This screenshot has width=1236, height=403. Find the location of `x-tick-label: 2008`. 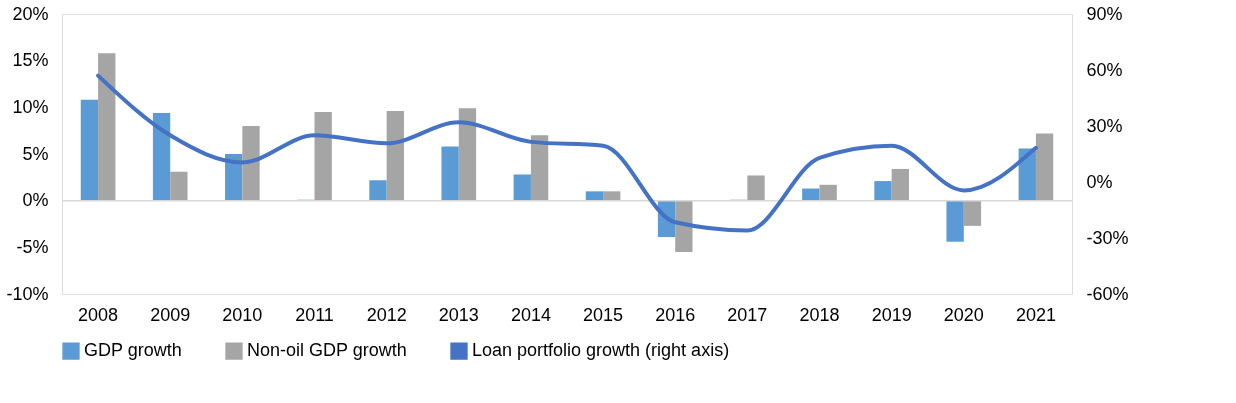

x-tick-label: 2008 is located at coordinates (98, 314).